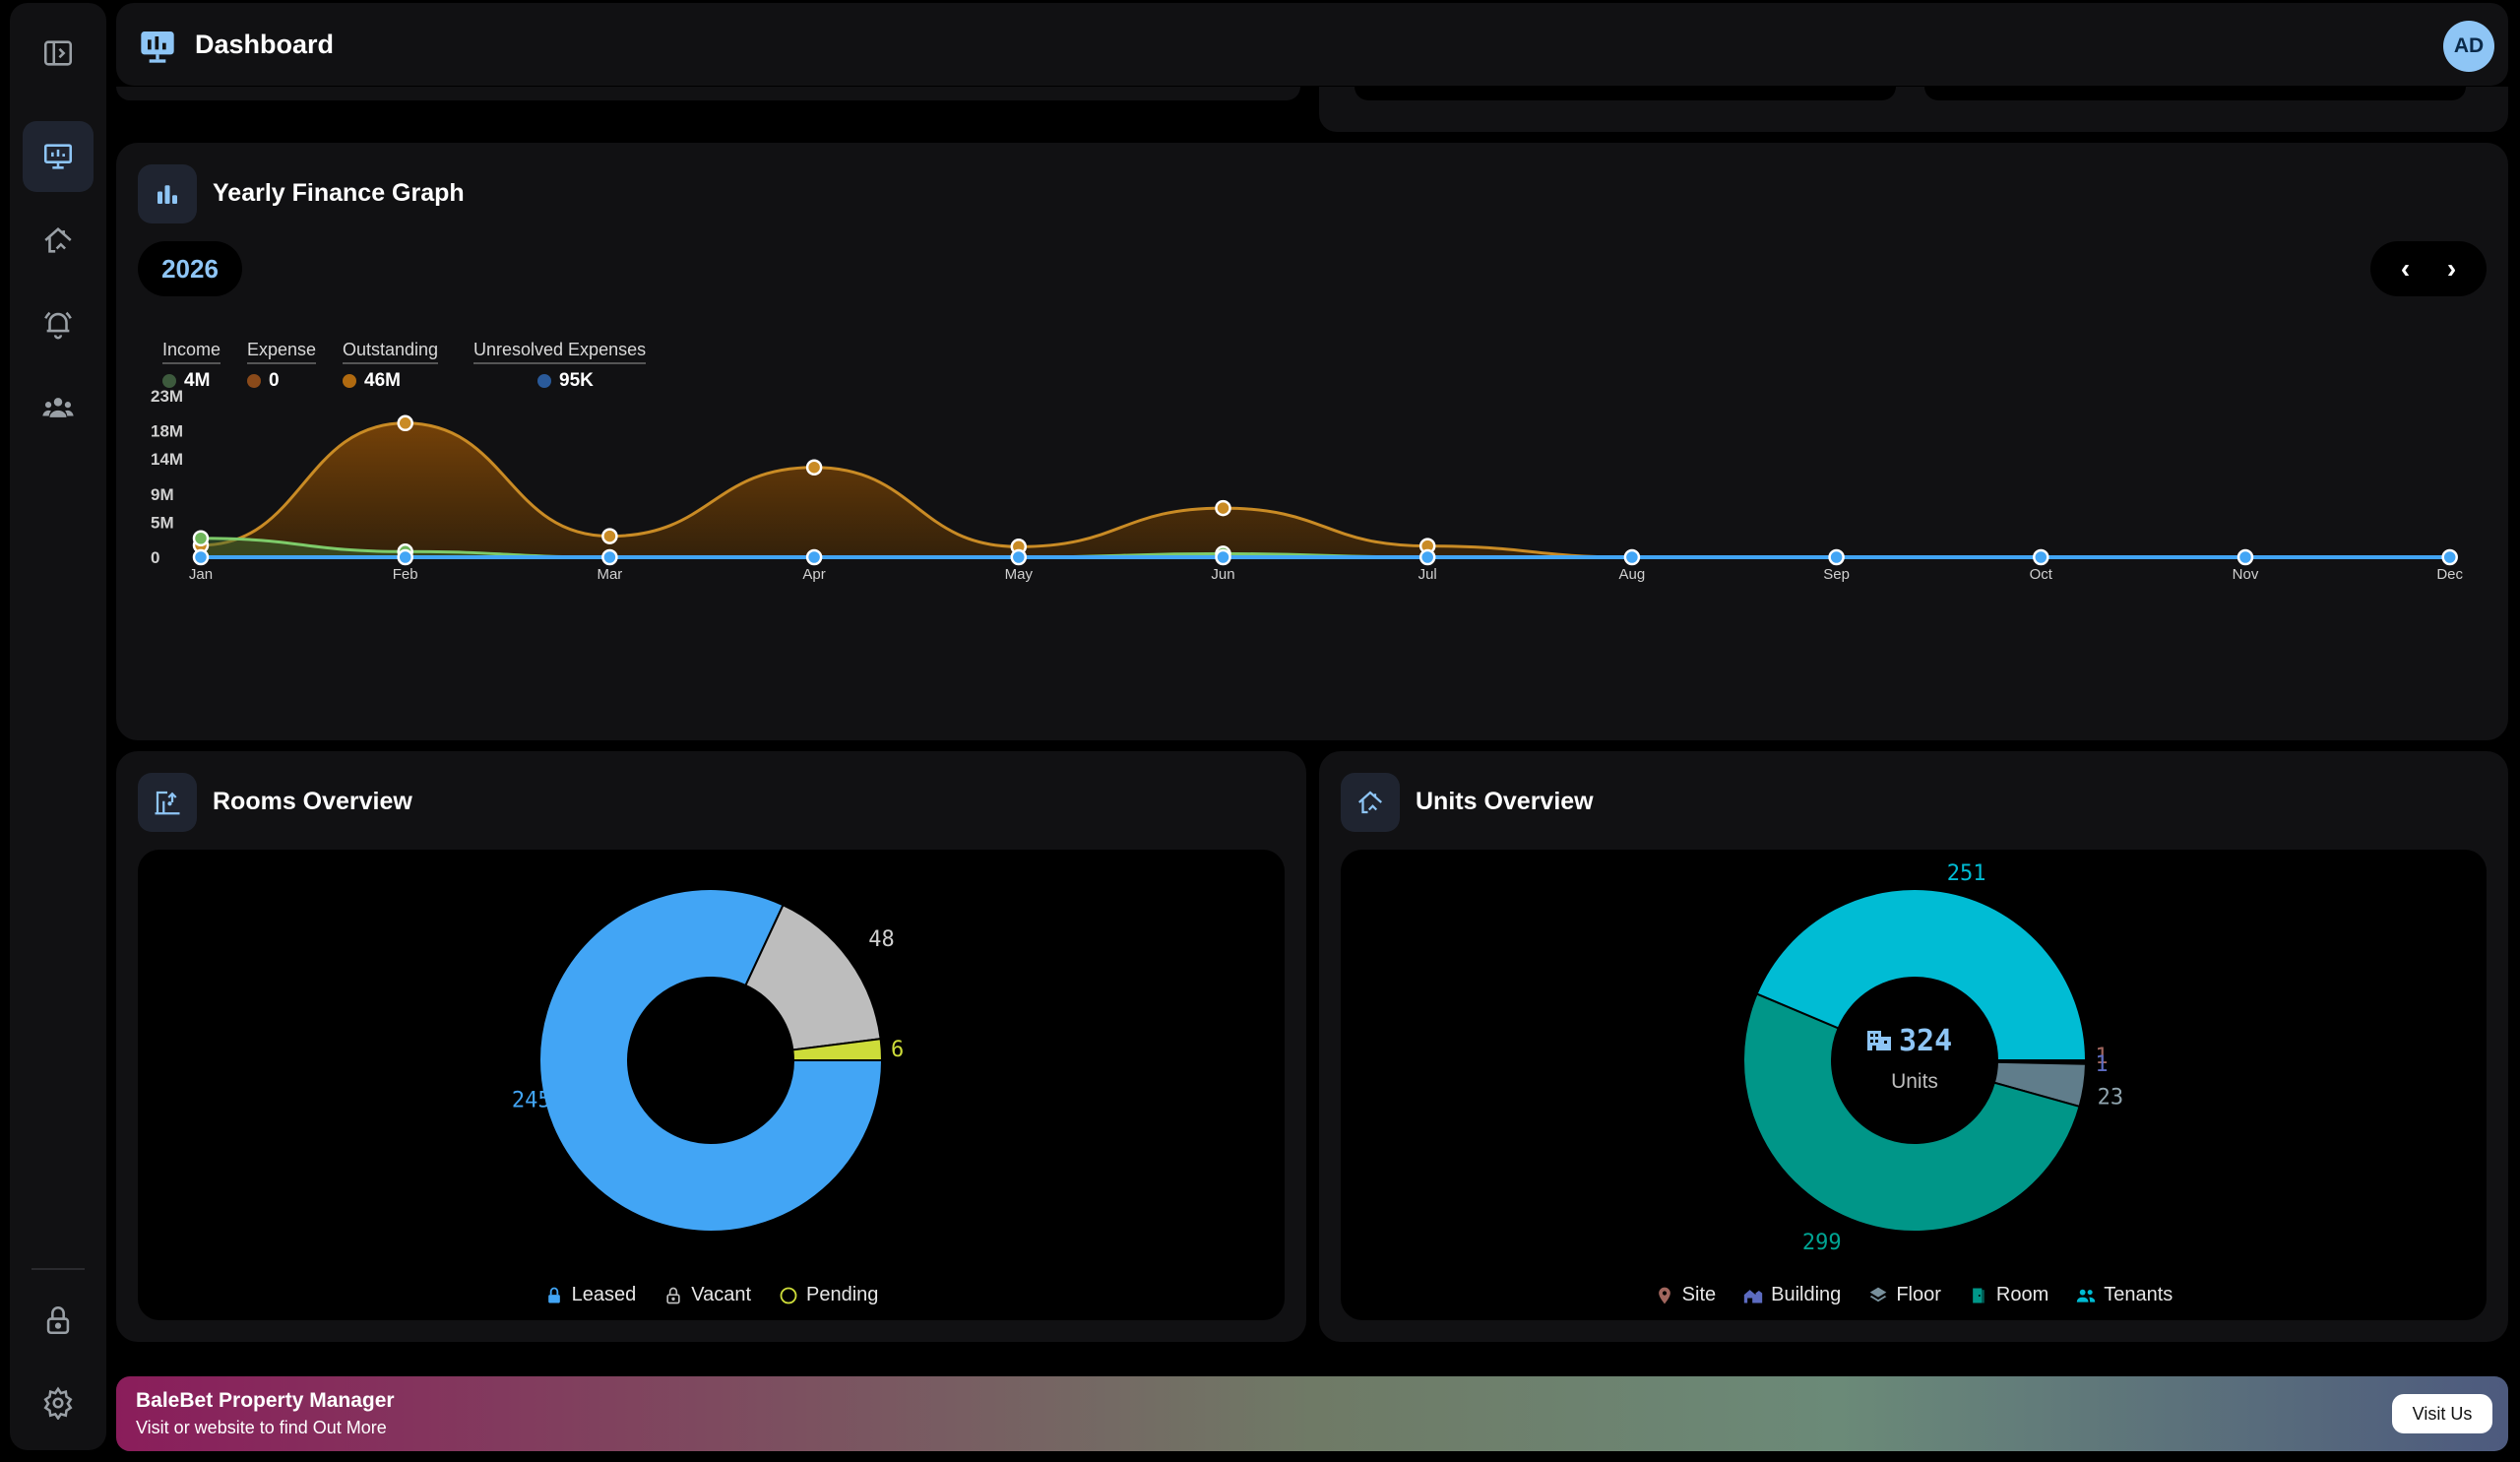 This screenshot has width=2520, height=1462. I want to click on y-tick-label: 18M, so click(167, 431).